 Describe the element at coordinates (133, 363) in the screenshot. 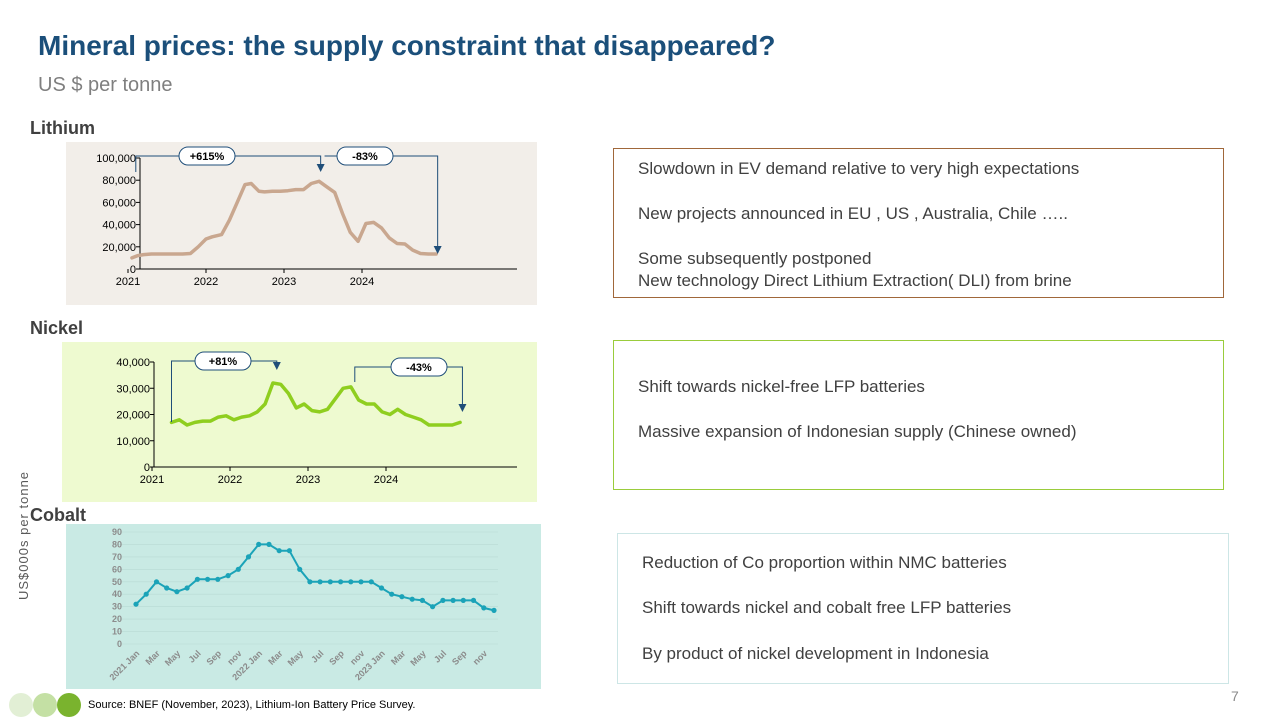

I see `nickel-y-tick-label: 40,000` at that location.